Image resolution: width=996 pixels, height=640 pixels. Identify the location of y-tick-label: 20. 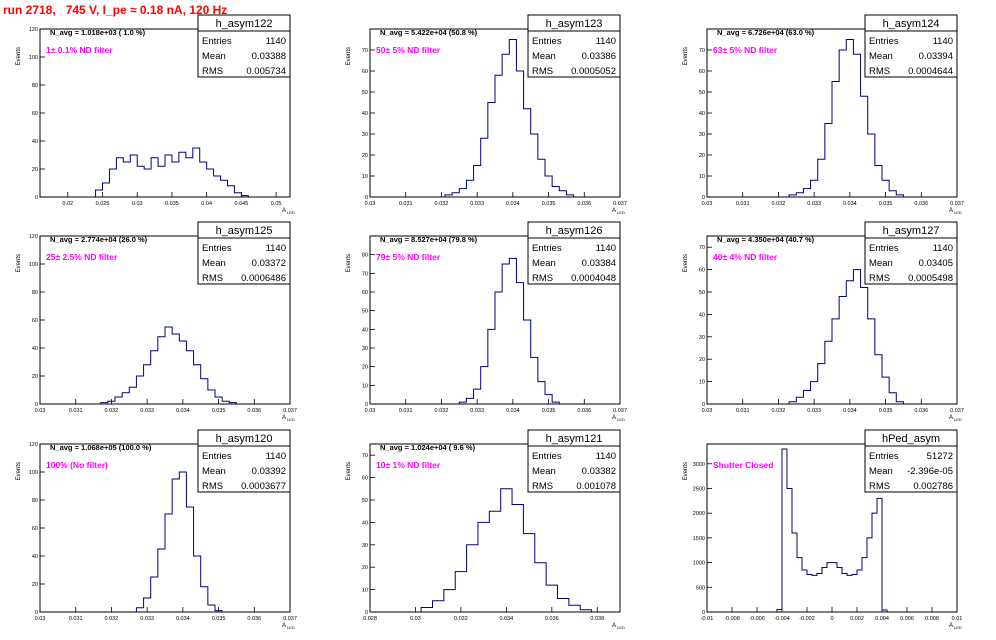
(35, 377).